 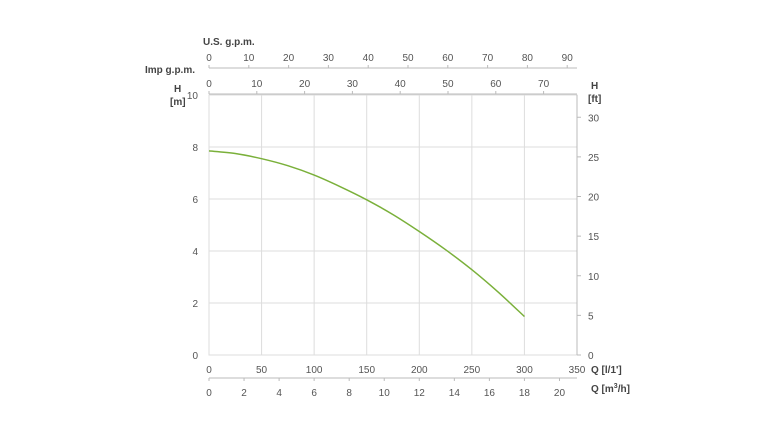 I want to click on m3h-tick-label: 14, so click(x=455, y=393).